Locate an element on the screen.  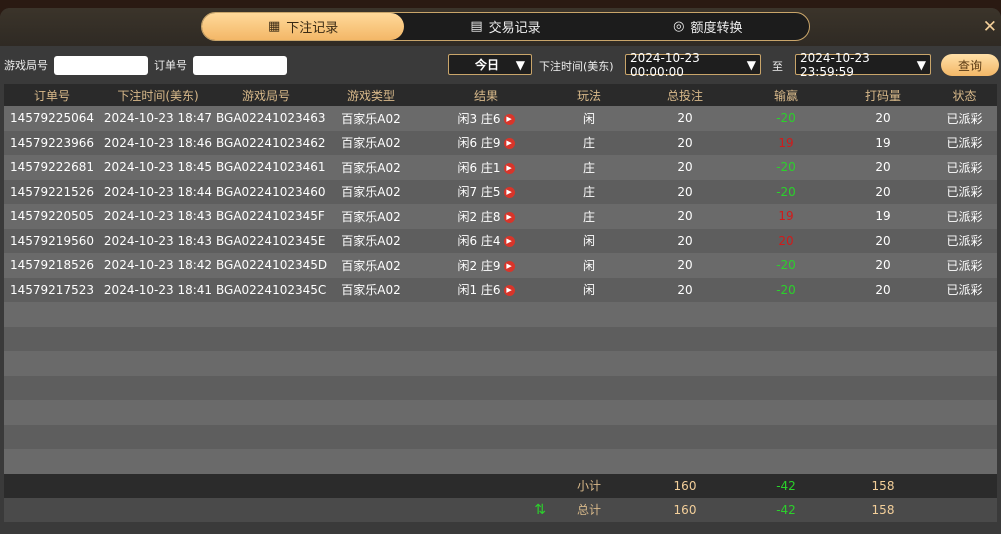
refresh-icon: ⇅ is located at coordinates (540, 509).